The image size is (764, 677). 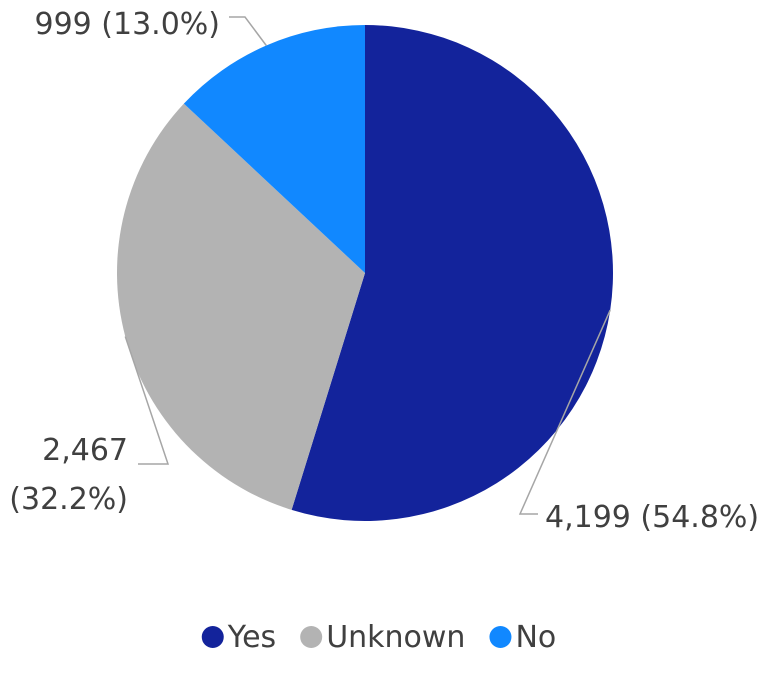 What do you see at coordinates (248, 31) in the screenshot?
I see `leader-line-no` at bounding box center [248, 31].